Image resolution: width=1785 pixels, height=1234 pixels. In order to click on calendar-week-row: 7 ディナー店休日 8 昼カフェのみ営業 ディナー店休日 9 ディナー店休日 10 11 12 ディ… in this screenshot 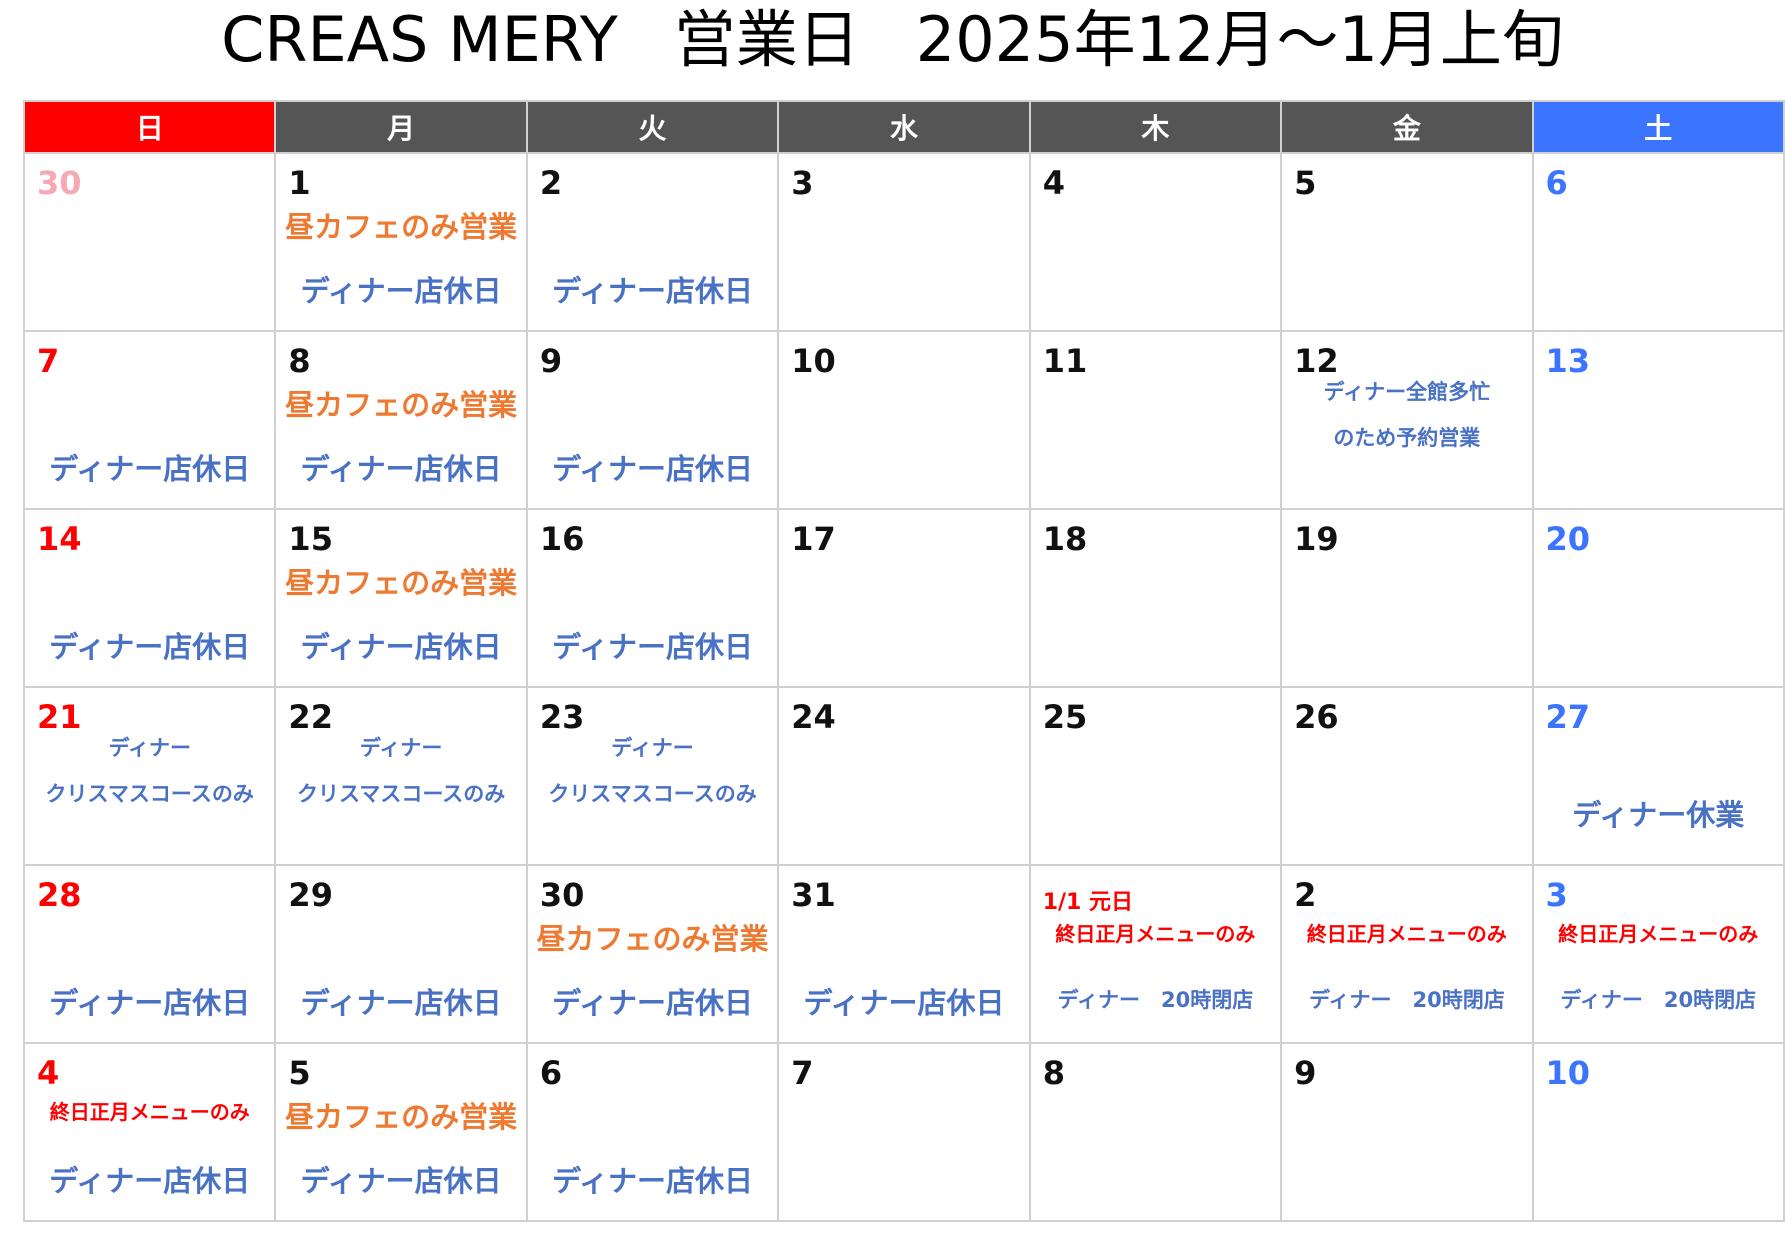, I will do `click(903, 420)`.